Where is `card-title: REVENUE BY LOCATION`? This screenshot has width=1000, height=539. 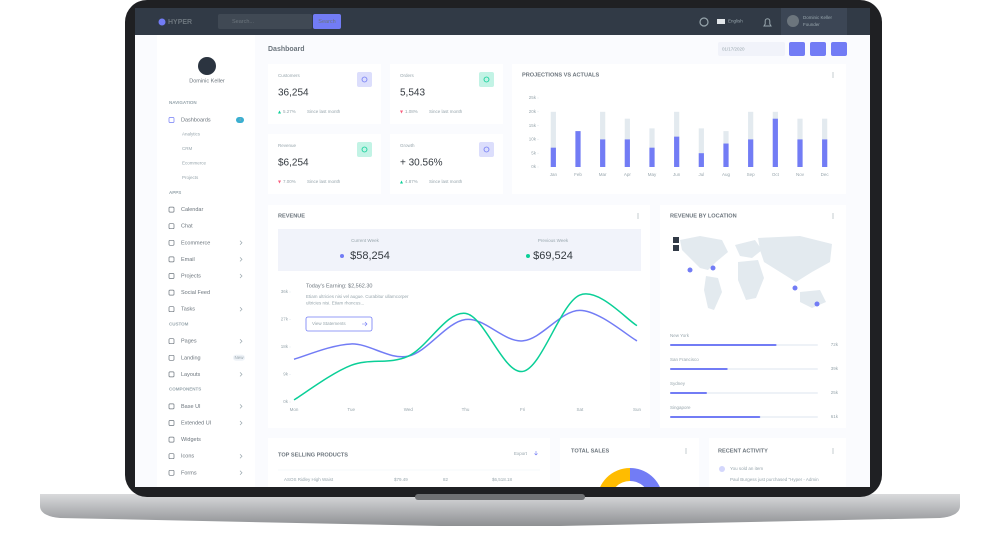
card-title: REVENUE BY LOCATION is located at coordinates (703, 216).